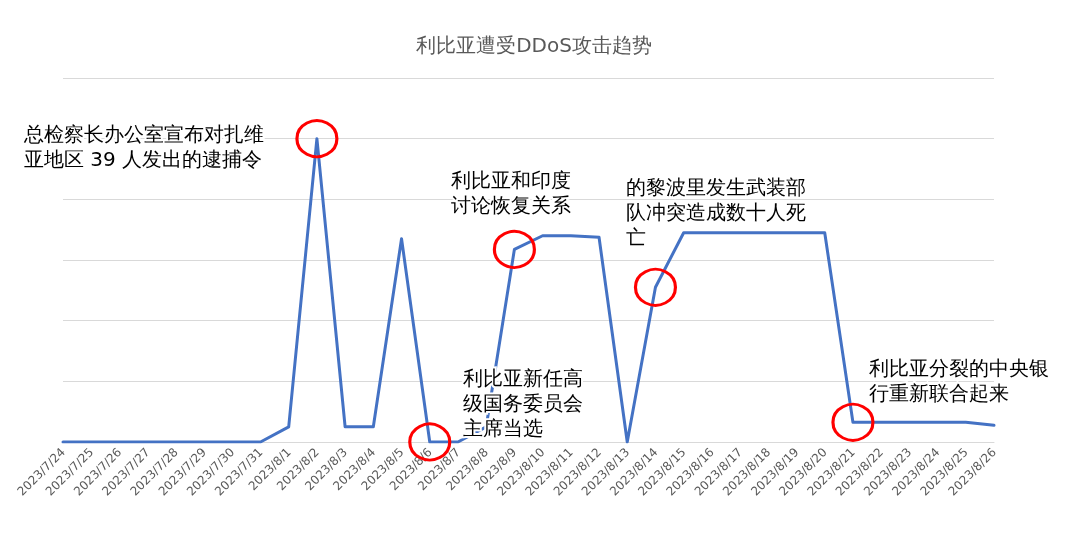  I want to click on annotation: 利比亚分裂的中央银行重新联合起来, so click(958, 380).